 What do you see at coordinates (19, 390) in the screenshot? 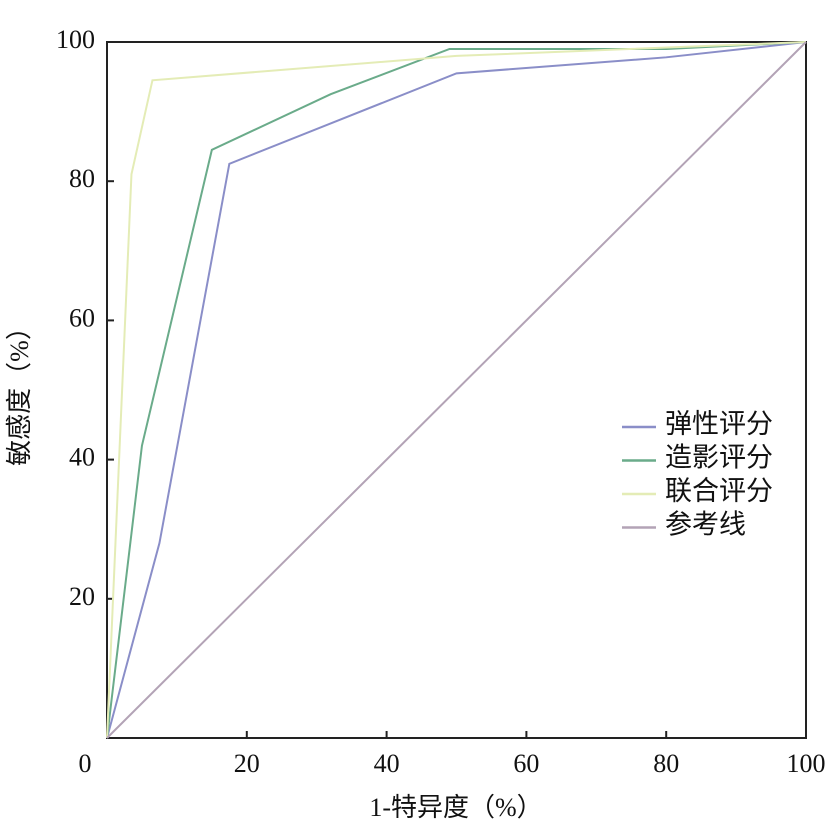
I see `y-axis-label: 敏感度（%）` at bounding box center [19, 390].